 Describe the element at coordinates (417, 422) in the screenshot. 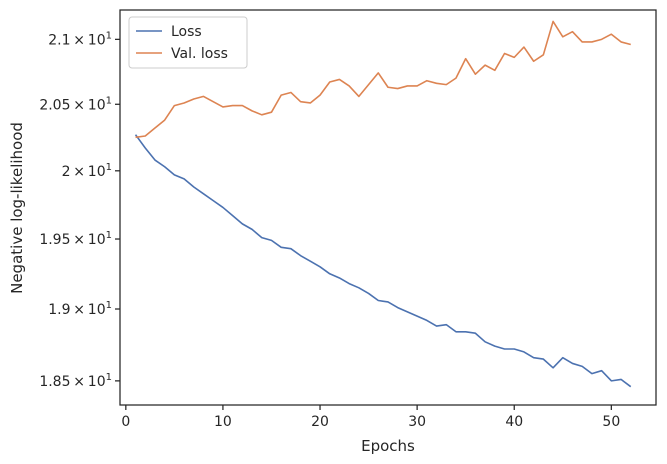

I see `x-tick-label: 30` at that location.